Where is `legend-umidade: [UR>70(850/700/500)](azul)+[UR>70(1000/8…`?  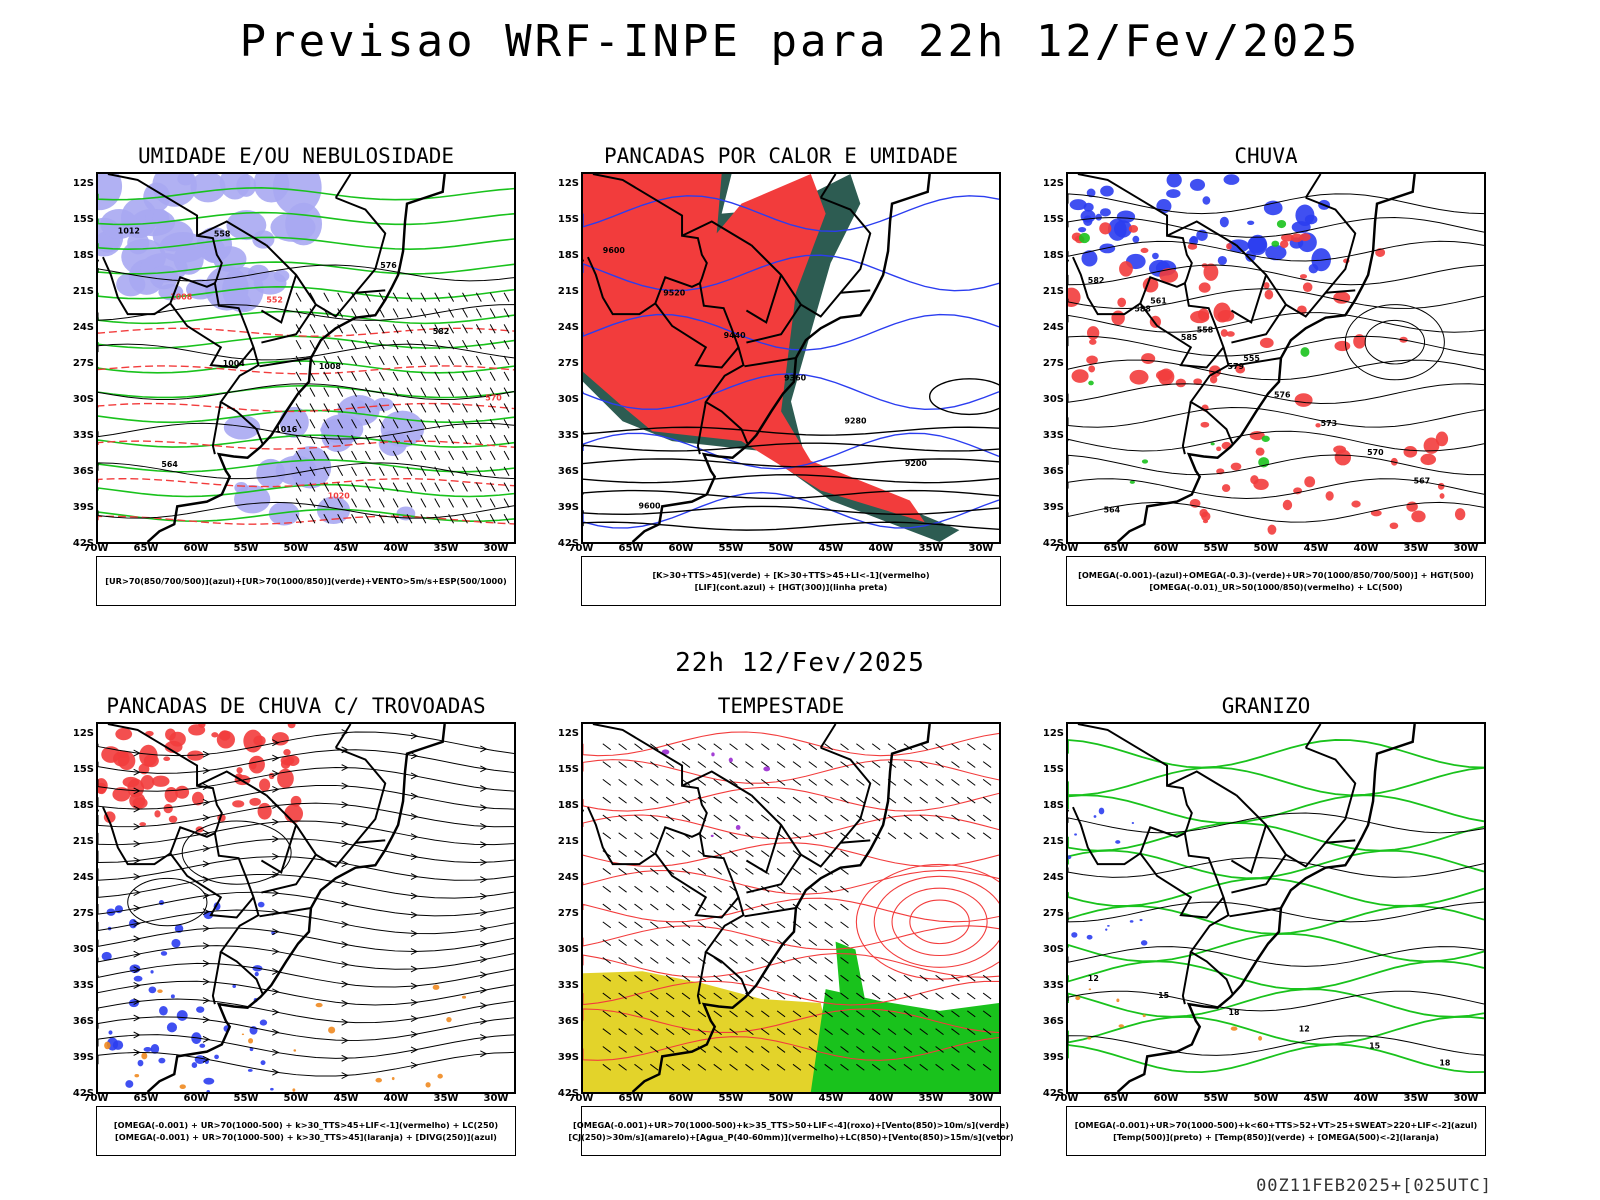
legend-umidade: [UR>70(850/700/500)](azul)+[UR>70(1000/8… is located at coordinates (306, 581).